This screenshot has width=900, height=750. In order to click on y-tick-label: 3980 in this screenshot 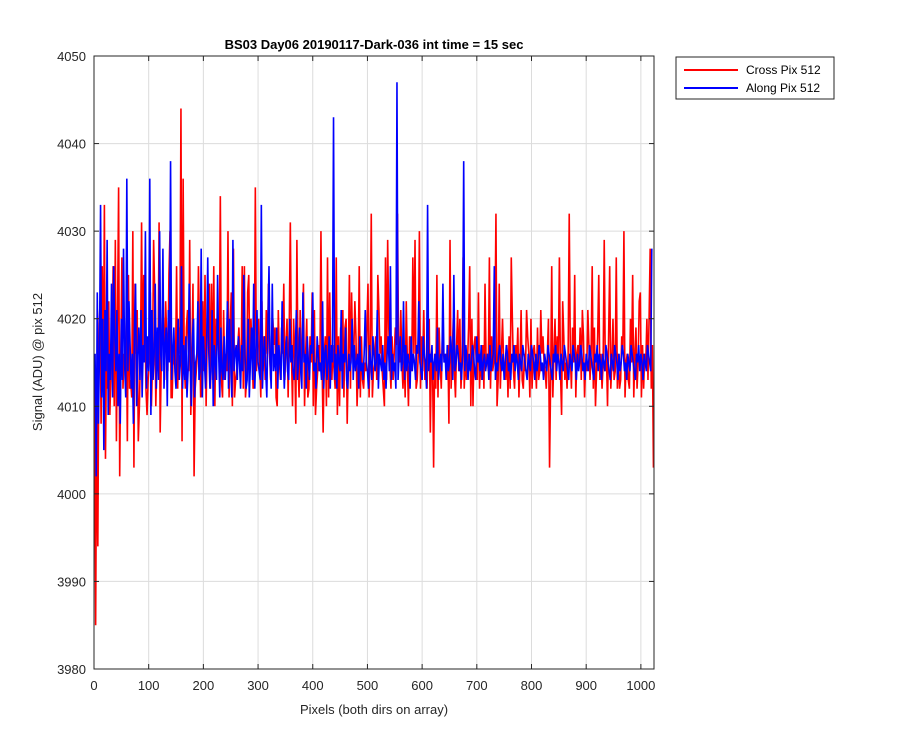, I will do `click(71, 669)`.